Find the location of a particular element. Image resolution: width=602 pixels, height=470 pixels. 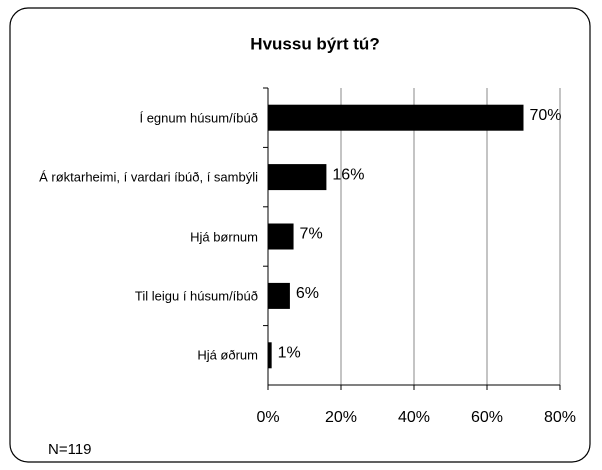

data-label: 70% is located at coordinates (546, 115).